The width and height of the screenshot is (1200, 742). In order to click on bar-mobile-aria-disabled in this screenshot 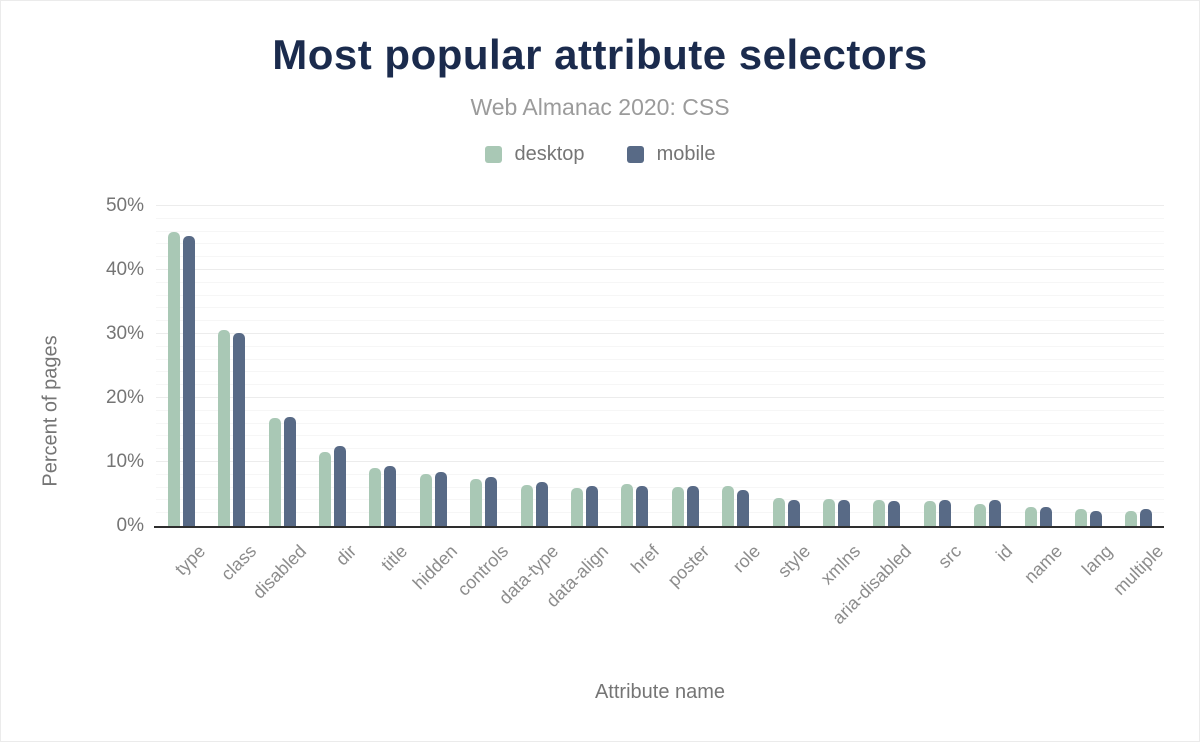, I will do `click(894, 513)`.